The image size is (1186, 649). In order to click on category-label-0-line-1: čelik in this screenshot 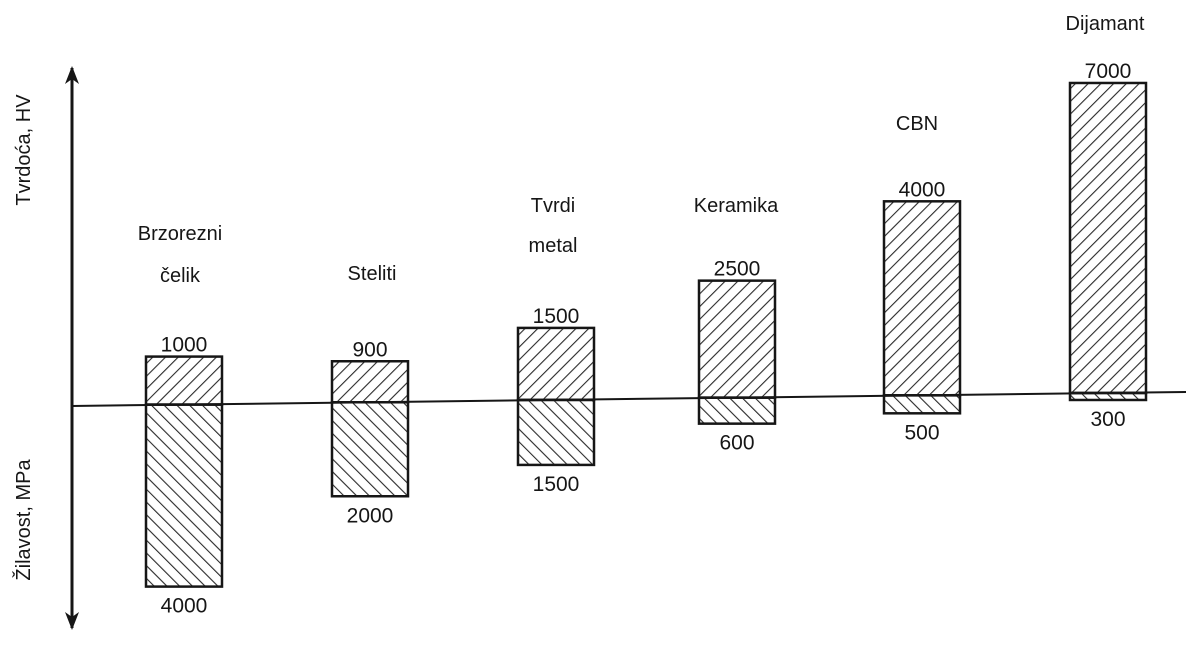, I will do `click(180, 276)`.